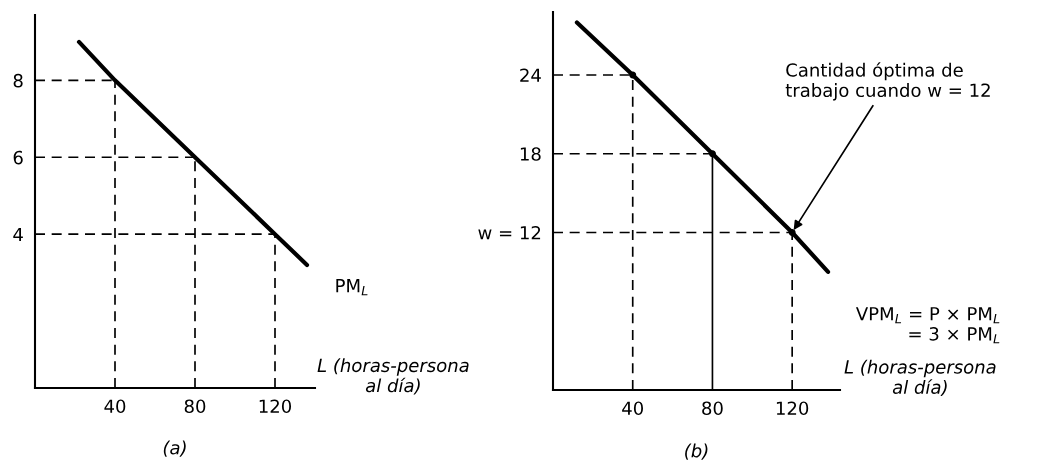 This screenshot has height=471, width=1047. What do you see at coordinates (530, 75) in the screenshot?
I see `y-tick-label: 24` at bounding box center [530, 75].